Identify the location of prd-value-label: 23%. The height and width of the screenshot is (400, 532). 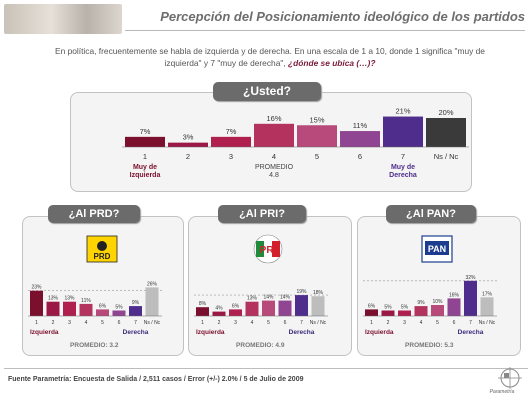
(36, 288).